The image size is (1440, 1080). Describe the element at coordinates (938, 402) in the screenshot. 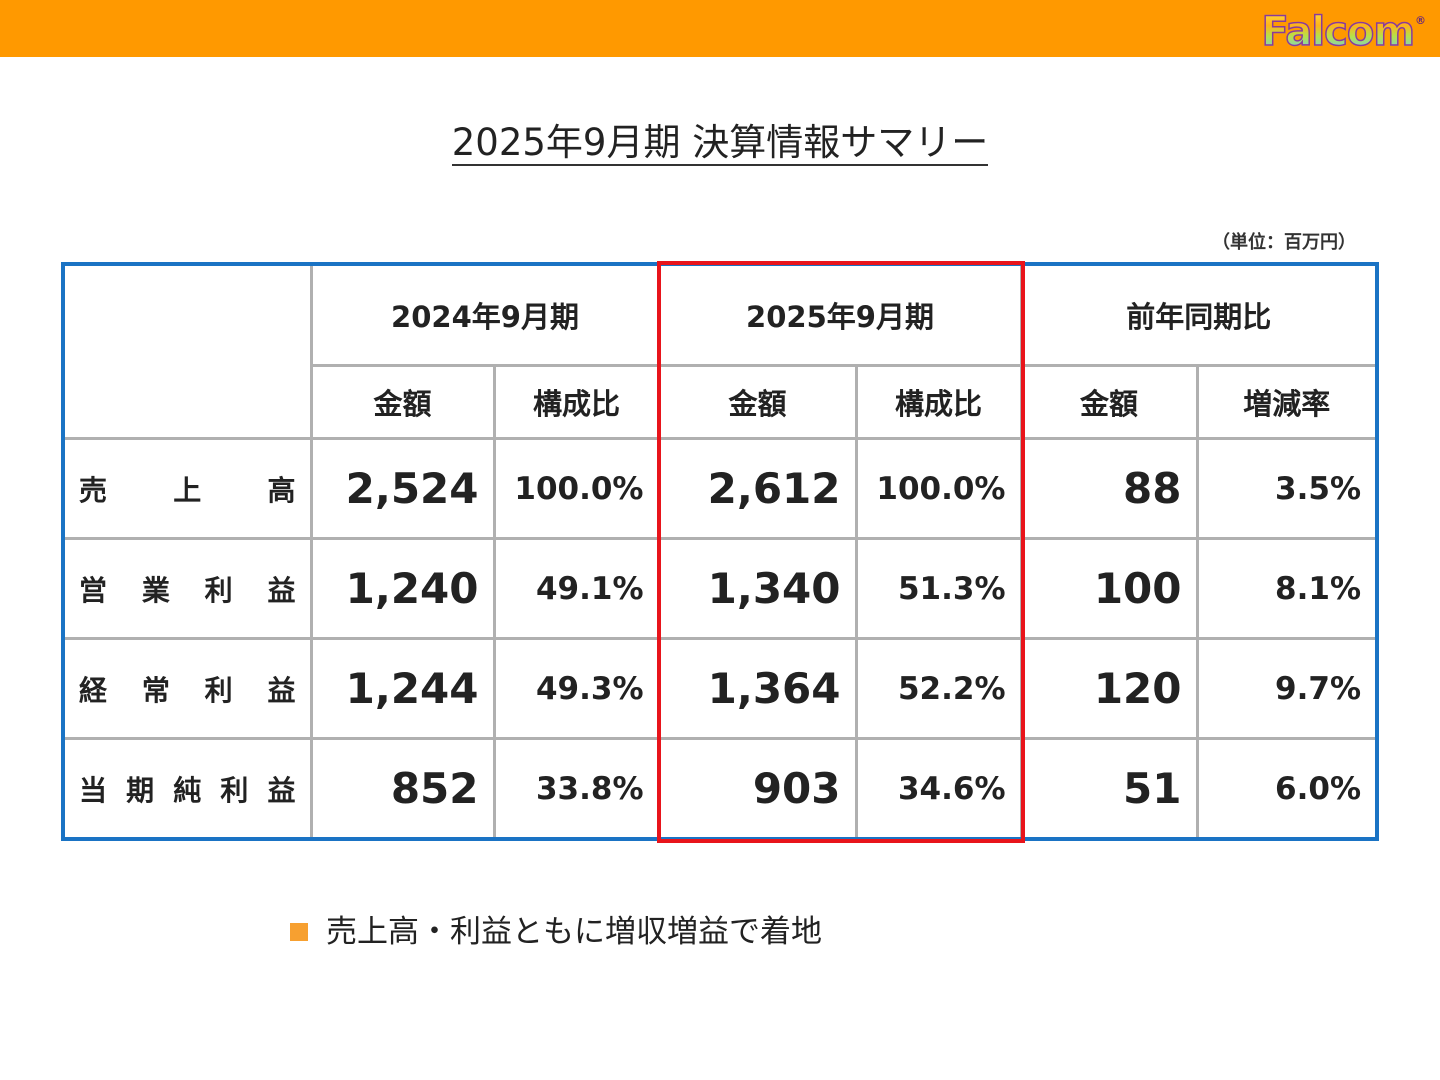

I see `subheader-fy2025-ratio: 構成比` at that location.